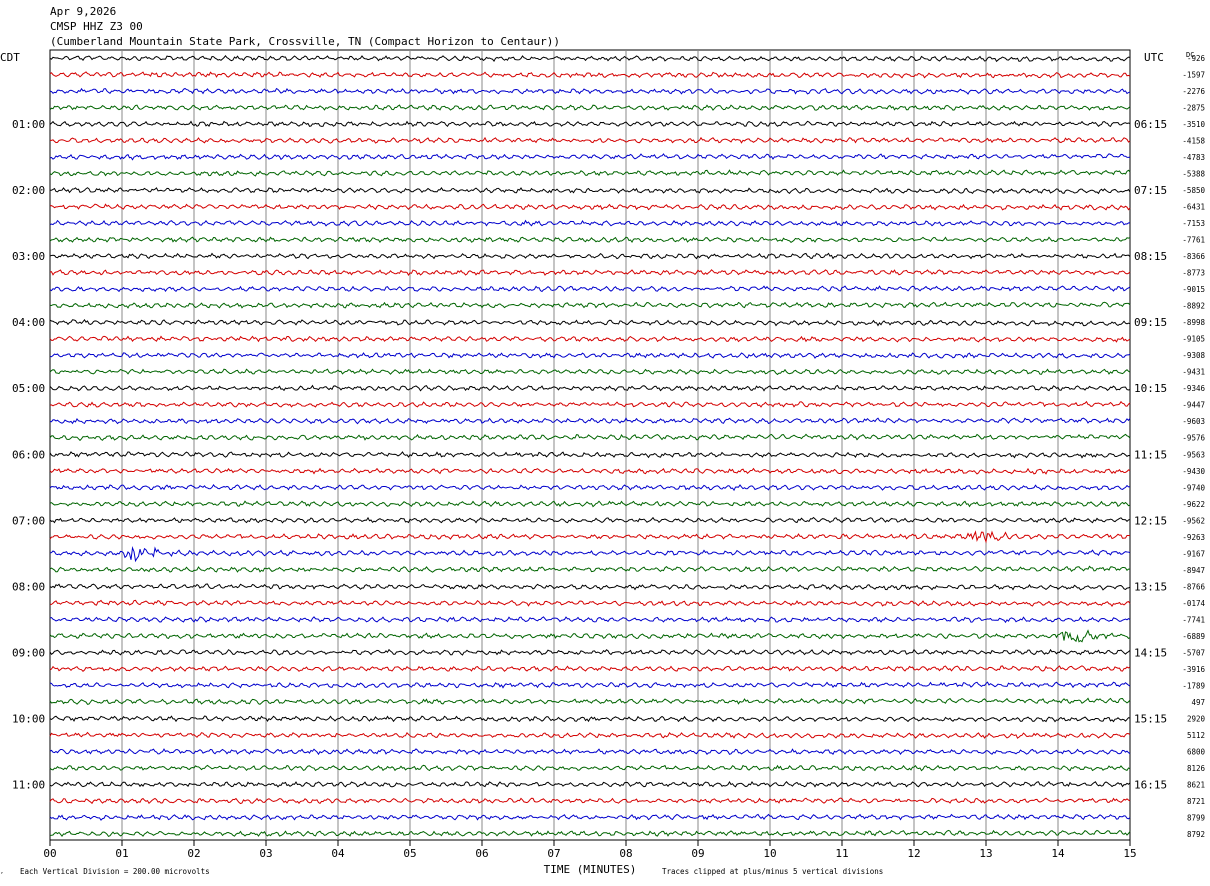  I want to click on dc-offset-label: -8766, so click(1193, 586).